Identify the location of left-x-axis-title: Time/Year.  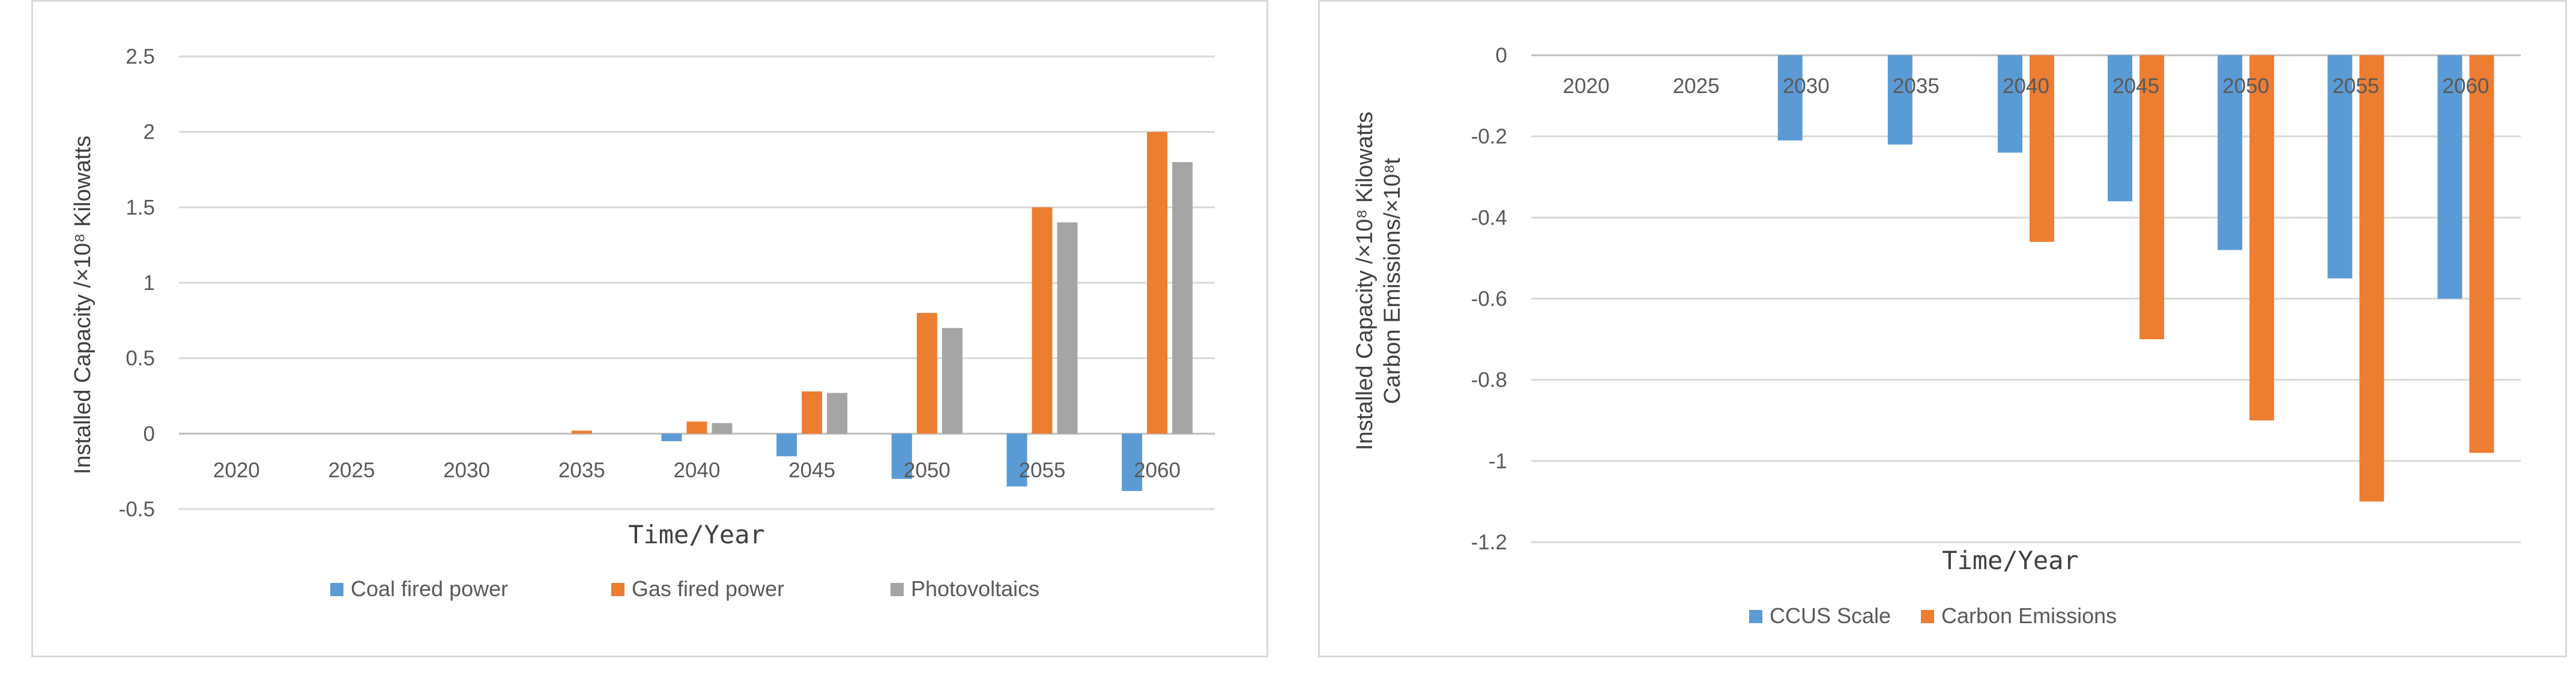
(696, 534).